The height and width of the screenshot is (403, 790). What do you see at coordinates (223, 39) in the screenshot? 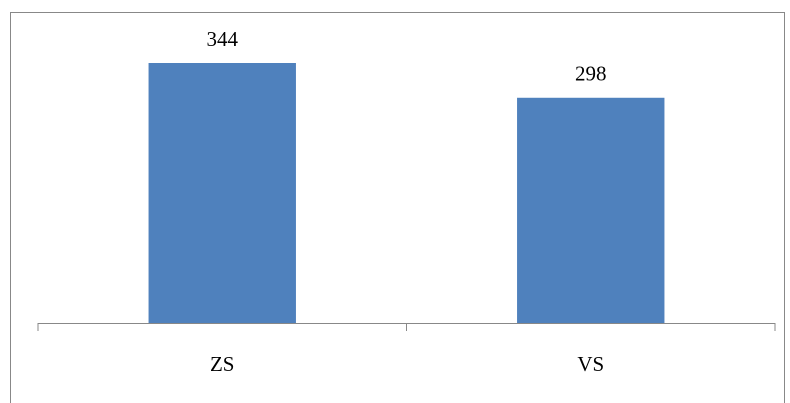
I see `data-label: 344` at bounding box center [223, 39].